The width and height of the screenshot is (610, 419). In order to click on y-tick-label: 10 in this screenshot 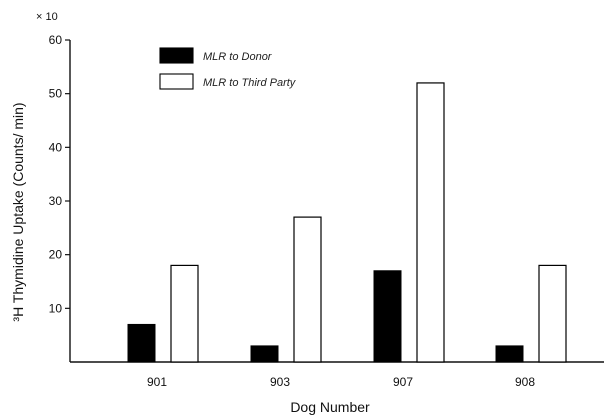, I will do `click(56, 308)`.